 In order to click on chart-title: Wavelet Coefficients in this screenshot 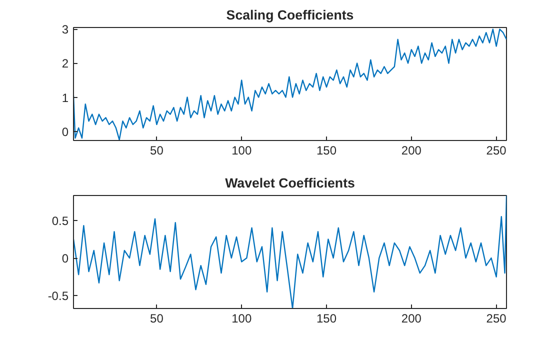, I will do `click(290, 183)`.